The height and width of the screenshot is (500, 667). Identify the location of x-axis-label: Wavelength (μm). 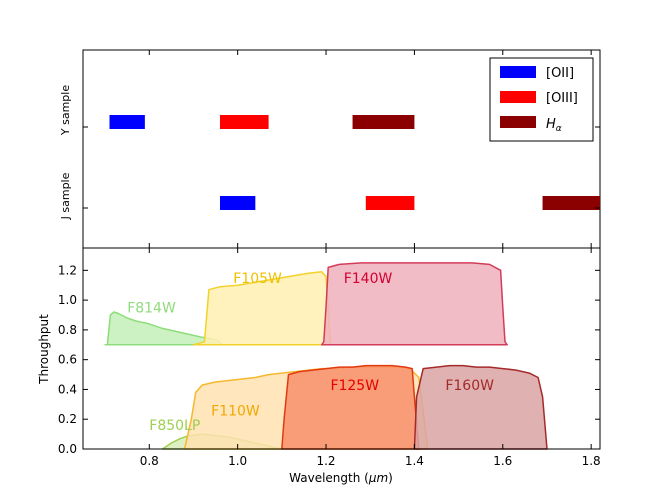
(341, 478).